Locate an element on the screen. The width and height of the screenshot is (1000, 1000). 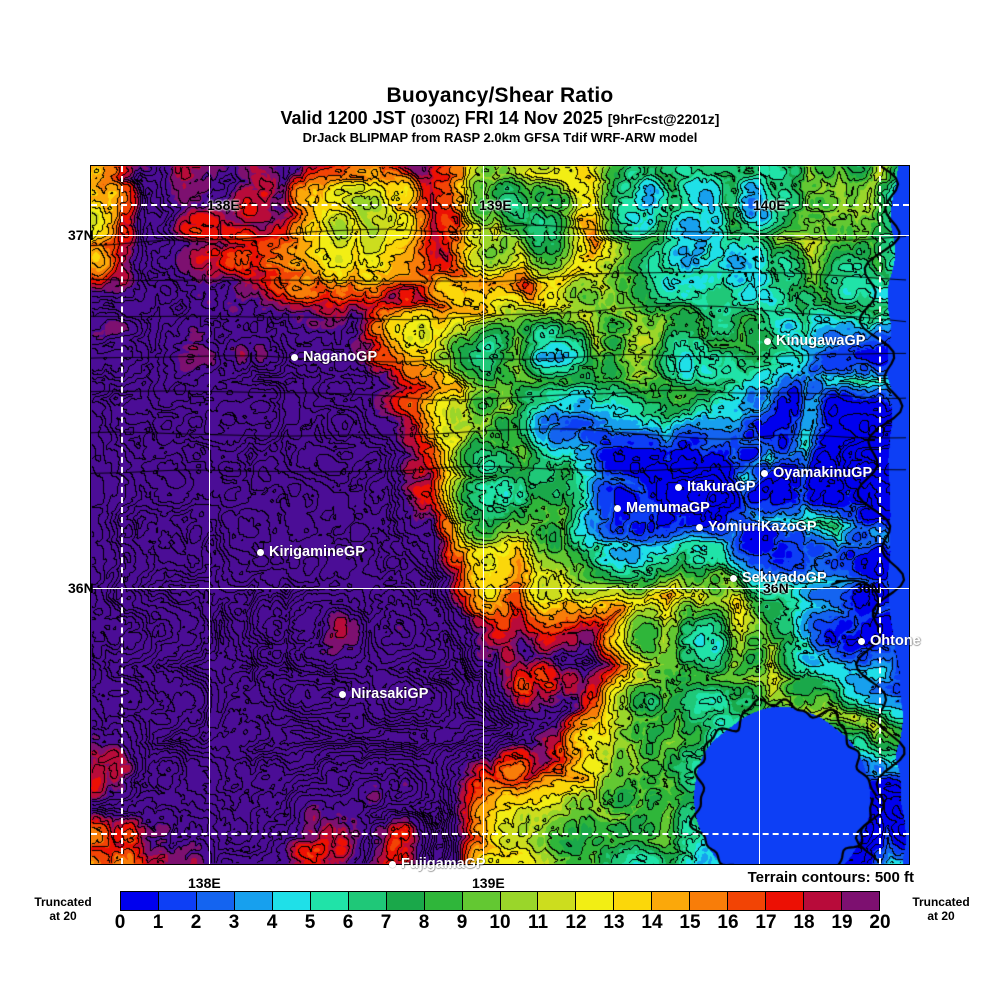
colorbar-tick: 9 is located at coordinates (462, 922).